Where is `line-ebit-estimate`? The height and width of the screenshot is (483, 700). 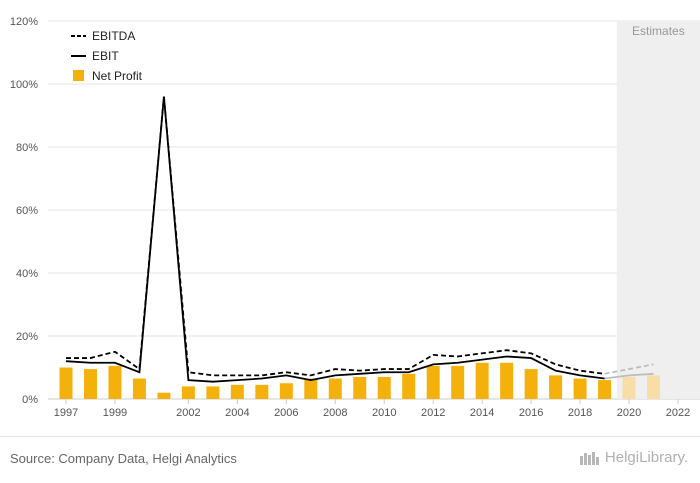 line-ebit-estimate is located at coordinates (629, 376).